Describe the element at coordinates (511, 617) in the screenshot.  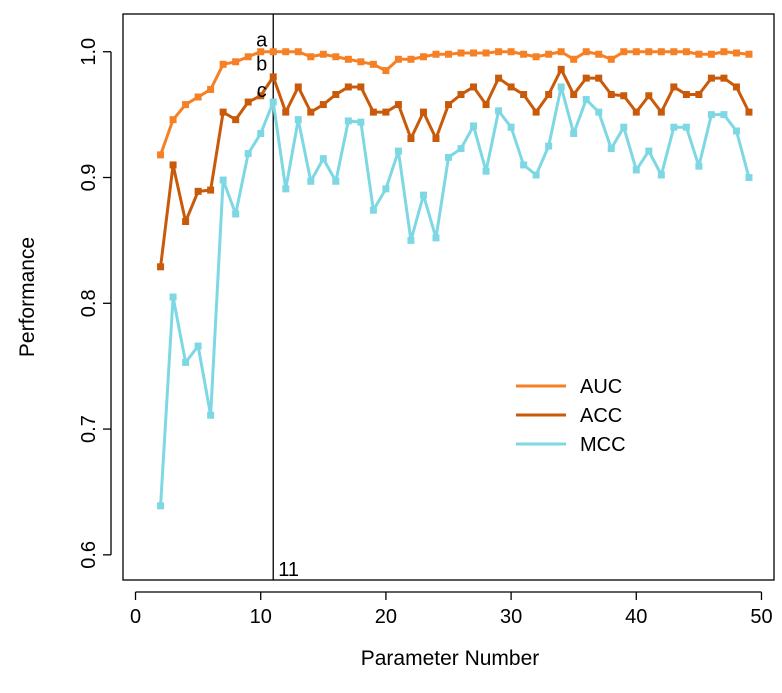
I see `x-tick-label: 30` at that location.